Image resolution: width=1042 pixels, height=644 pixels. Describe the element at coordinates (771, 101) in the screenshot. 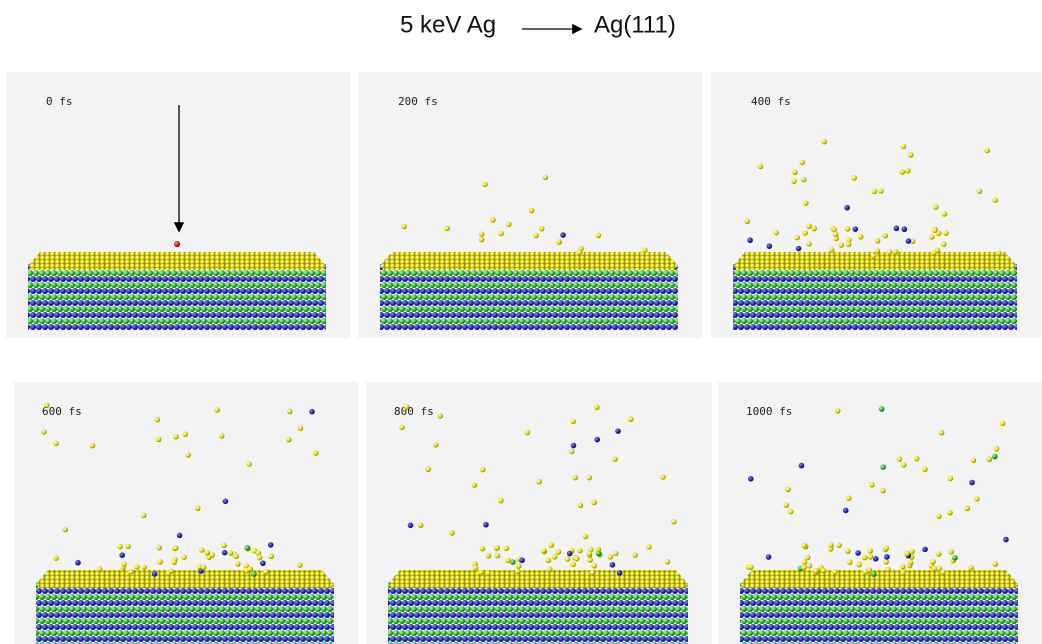

I see `time-label: 400 fs` at that location.